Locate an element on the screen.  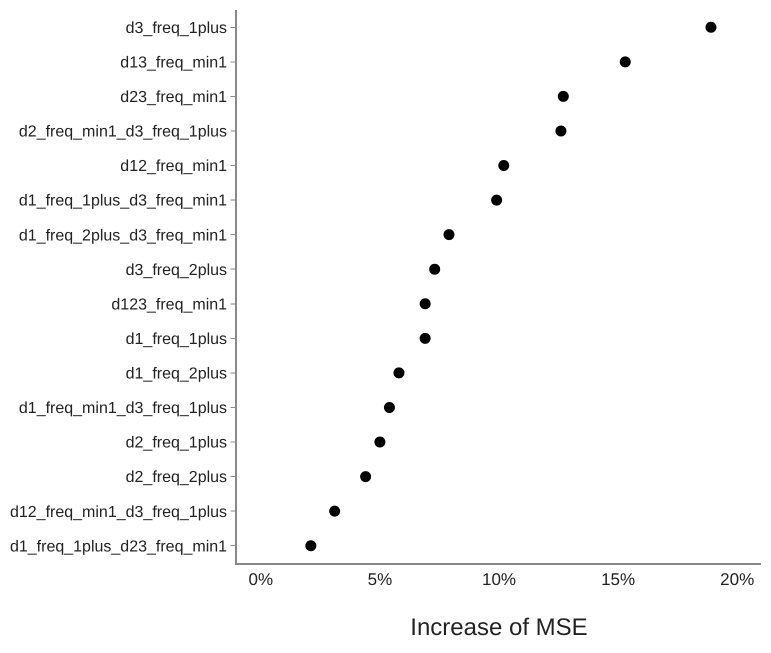
x-axis-title: Increase of MSE is located at coordinates (499, 627).